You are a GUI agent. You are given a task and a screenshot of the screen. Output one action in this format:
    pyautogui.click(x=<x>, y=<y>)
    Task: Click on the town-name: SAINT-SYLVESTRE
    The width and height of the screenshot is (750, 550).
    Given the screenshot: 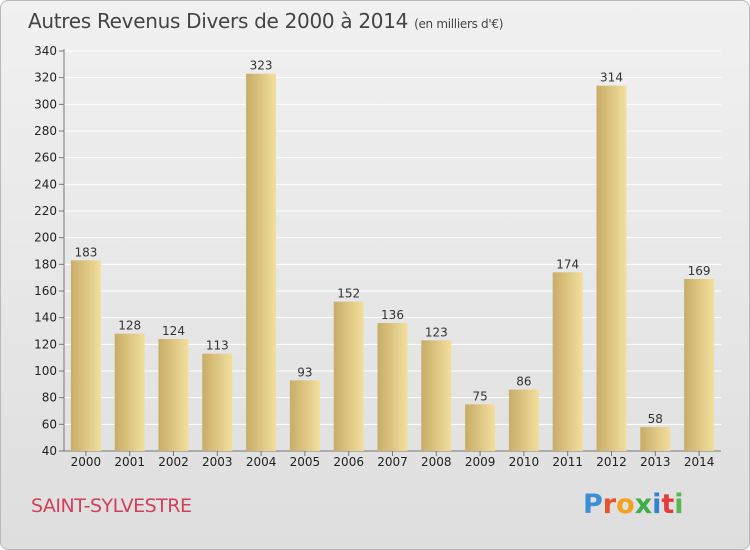 What is the action you would take?
    pyautogui.click(x=111, y=506)
    